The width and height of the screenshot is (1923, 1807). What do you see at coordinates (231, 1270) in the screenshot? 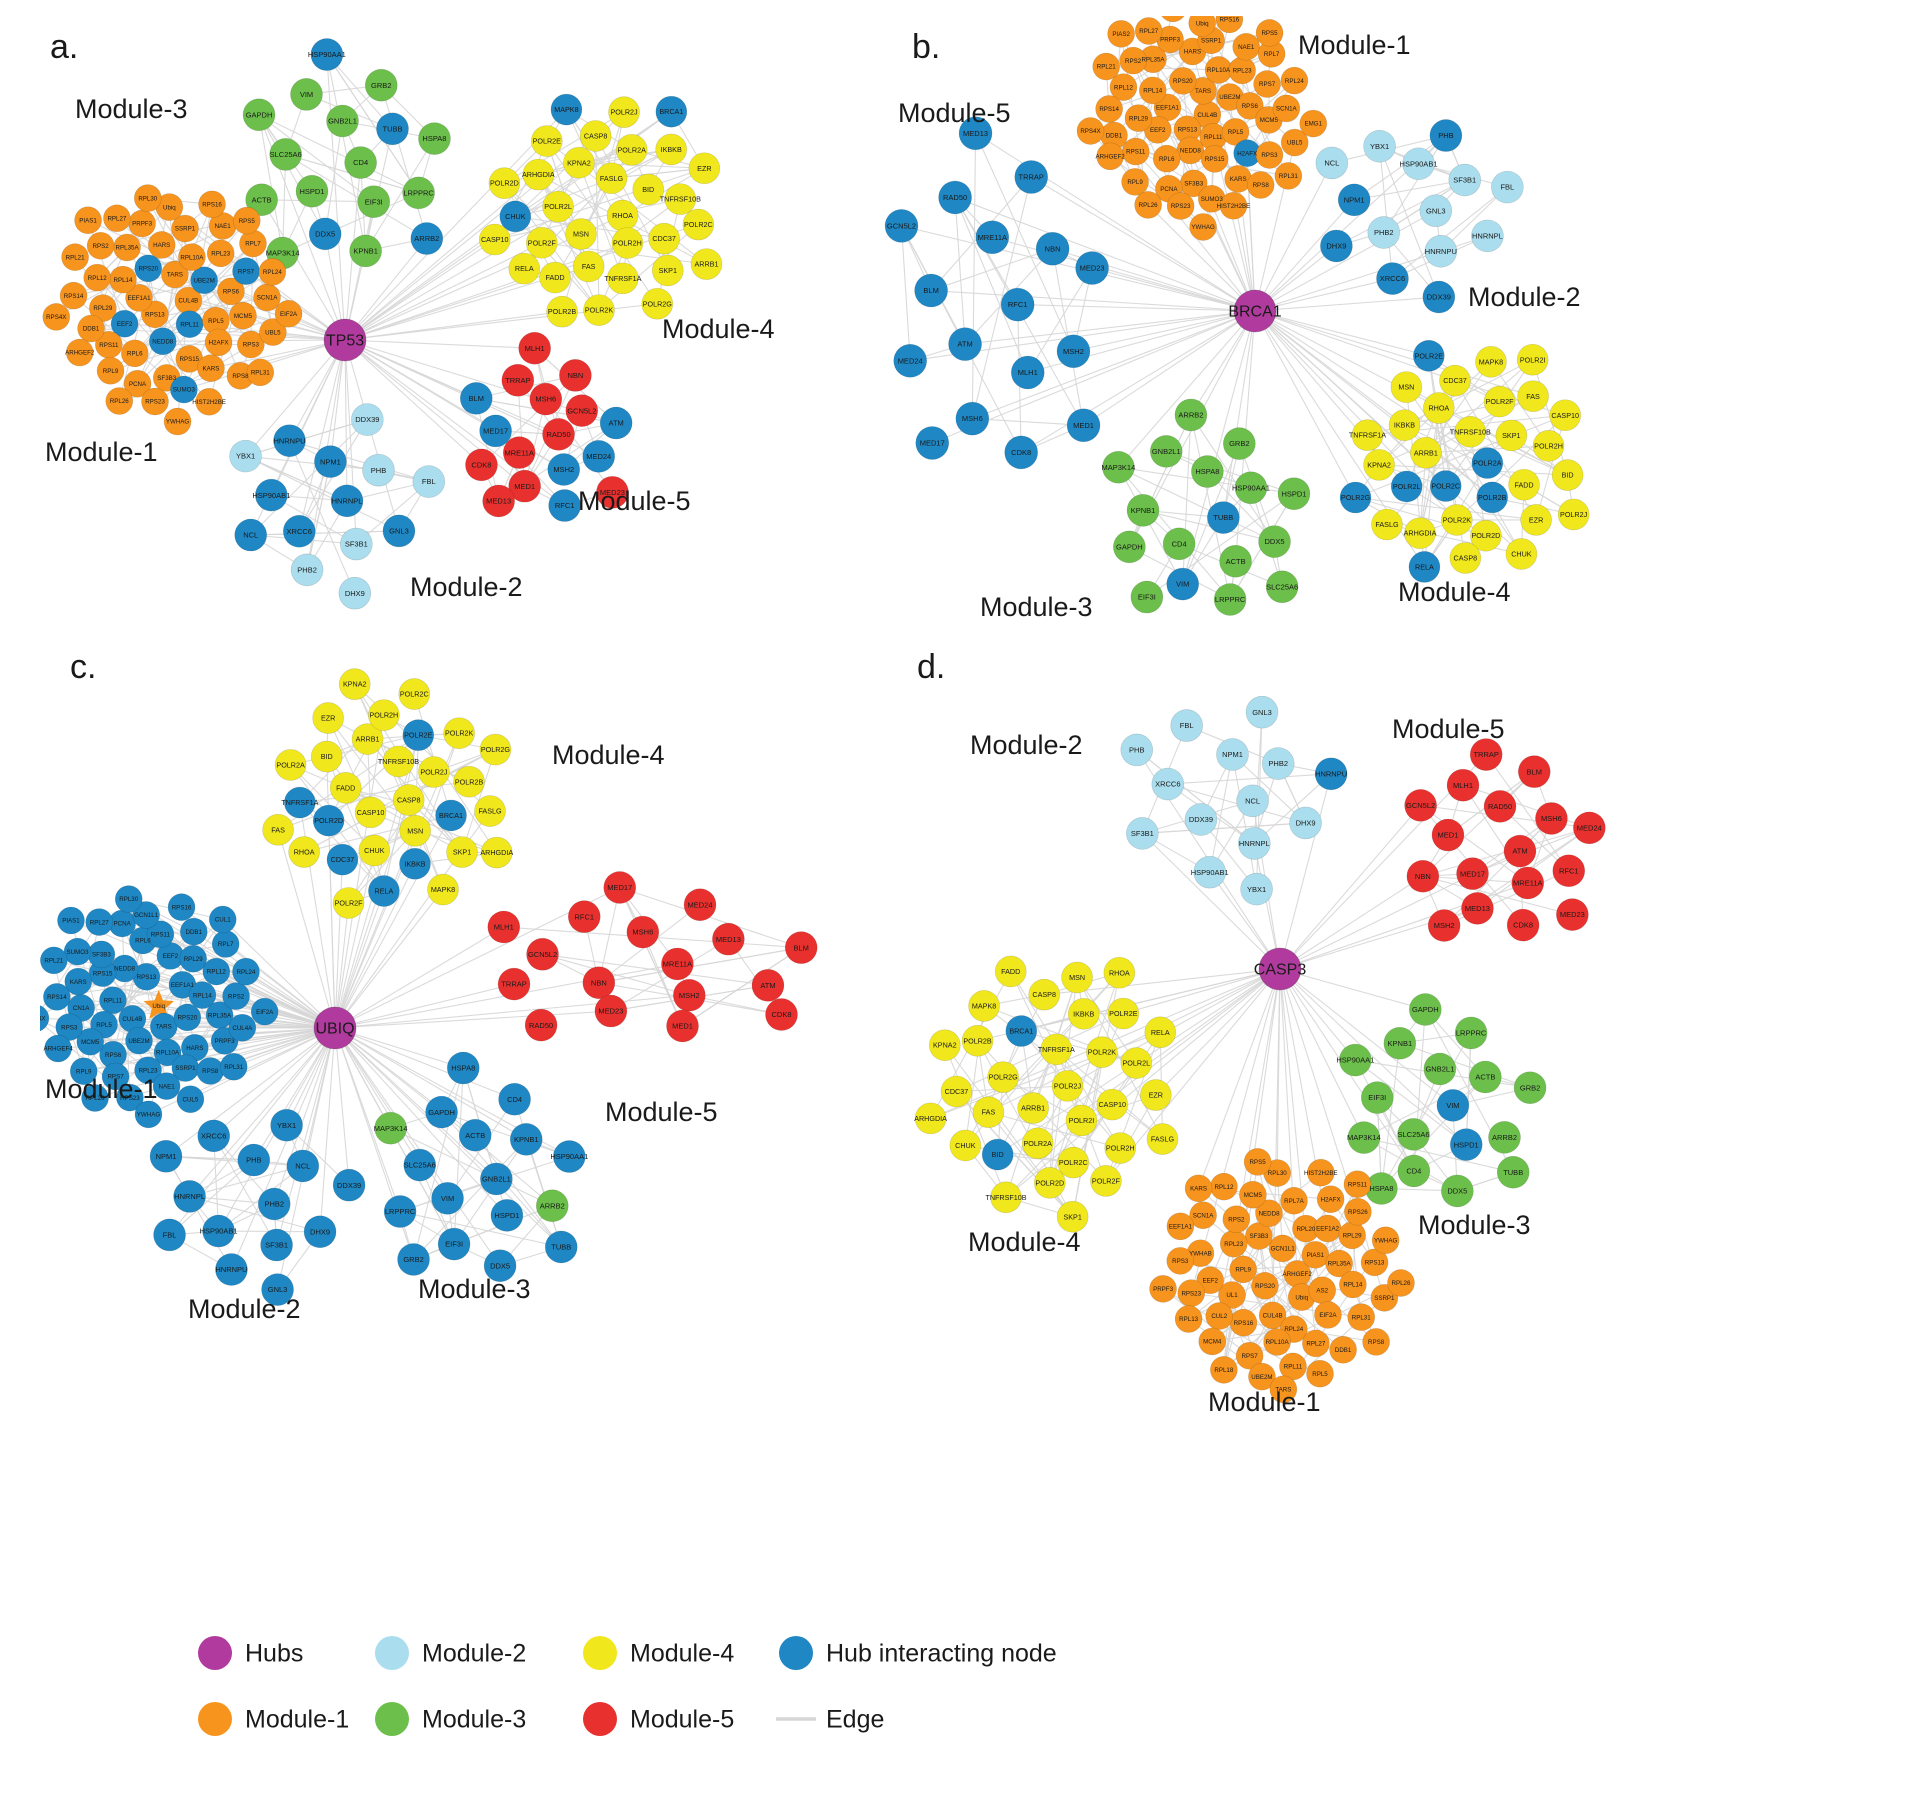
I see `node-HNRNPU` at bounding box center [231, 1270].